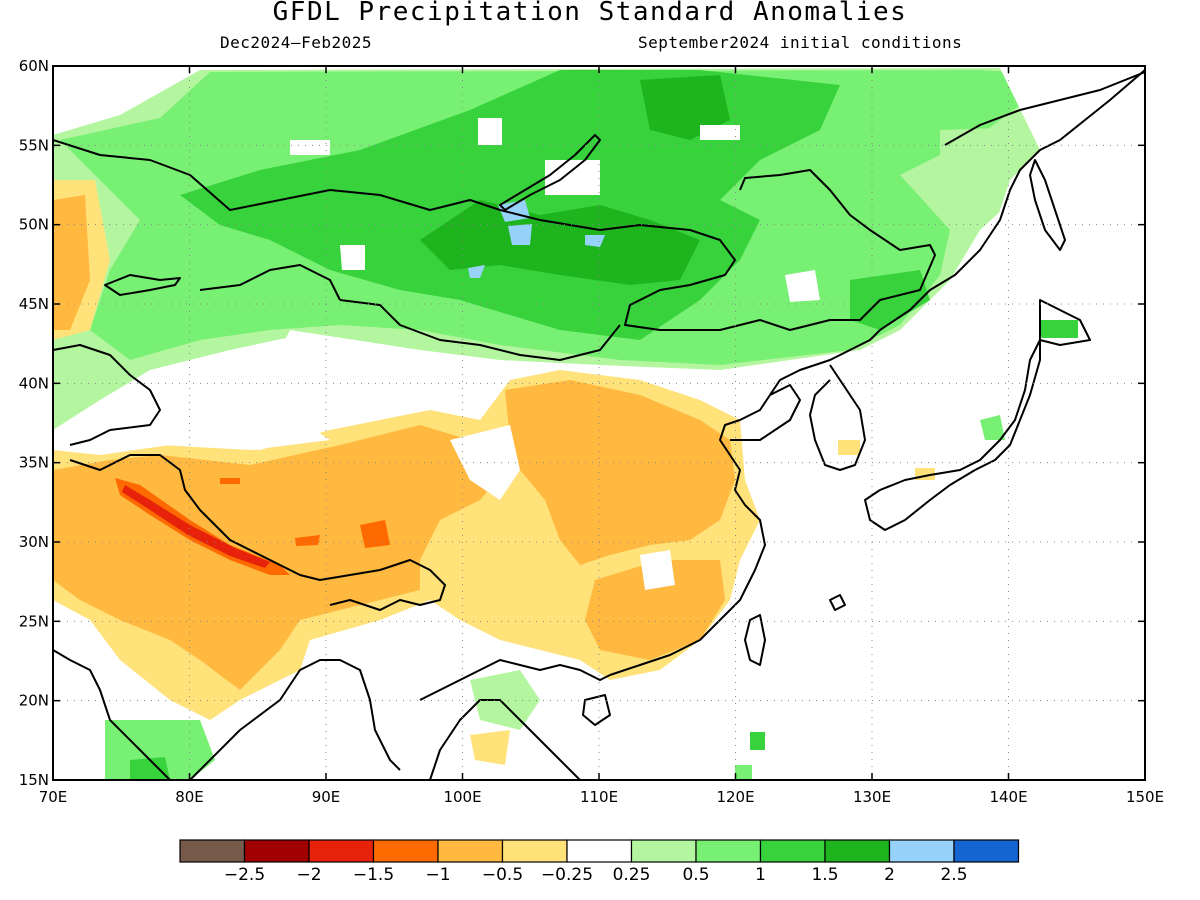  I want to click on colorbar: −2.5 −2 −1.5 −1 −0.5 −0.25 0.25 0.5 1 1.5 2 2.5, so click(599, 862).